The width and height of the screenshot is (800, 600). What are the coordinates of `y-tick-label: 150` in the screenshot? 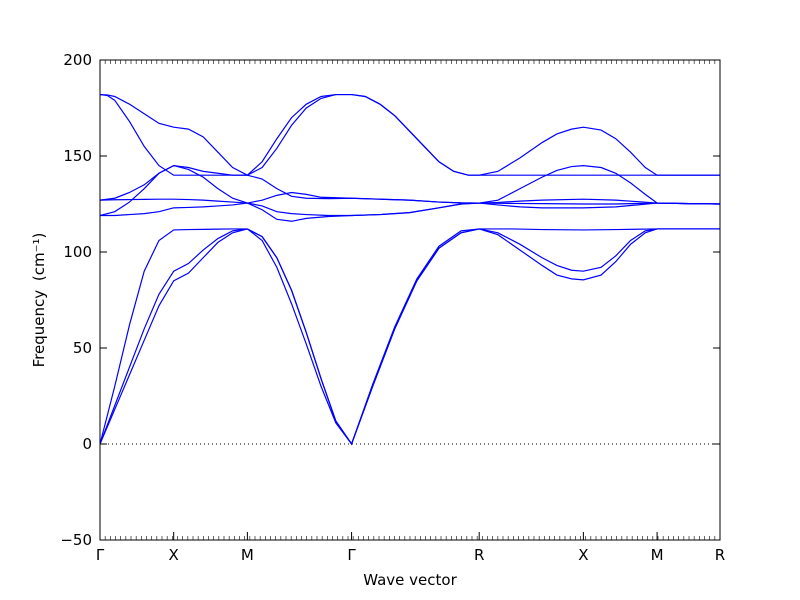 It's located at (77, 156).